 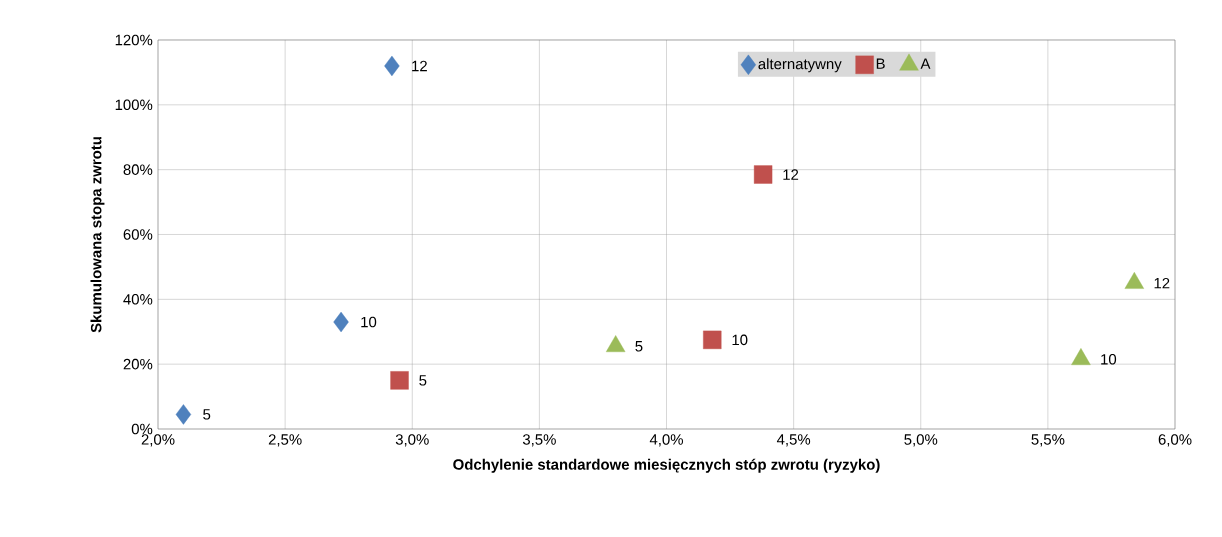 I want to click on x-tick-label: 5,0%, so click(x=921, y=440).